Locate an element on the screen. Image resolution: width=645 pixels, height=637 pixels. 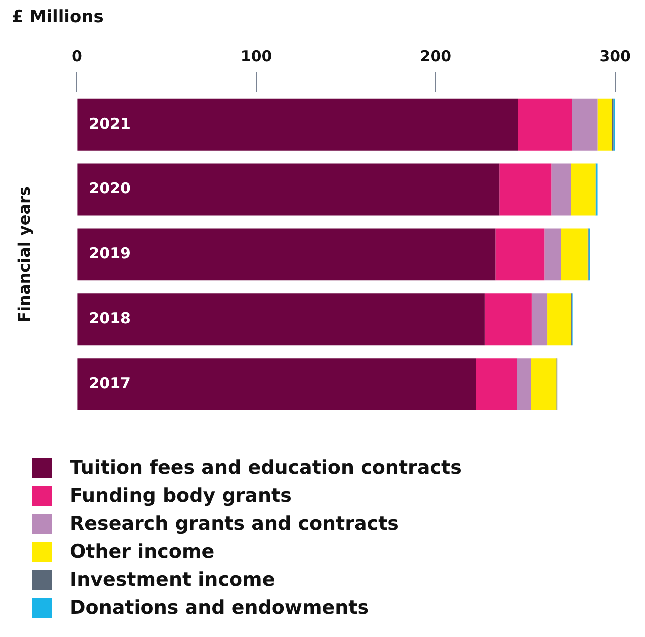
legend-label: Research grants and contracts is located at coordinates (234, 524).